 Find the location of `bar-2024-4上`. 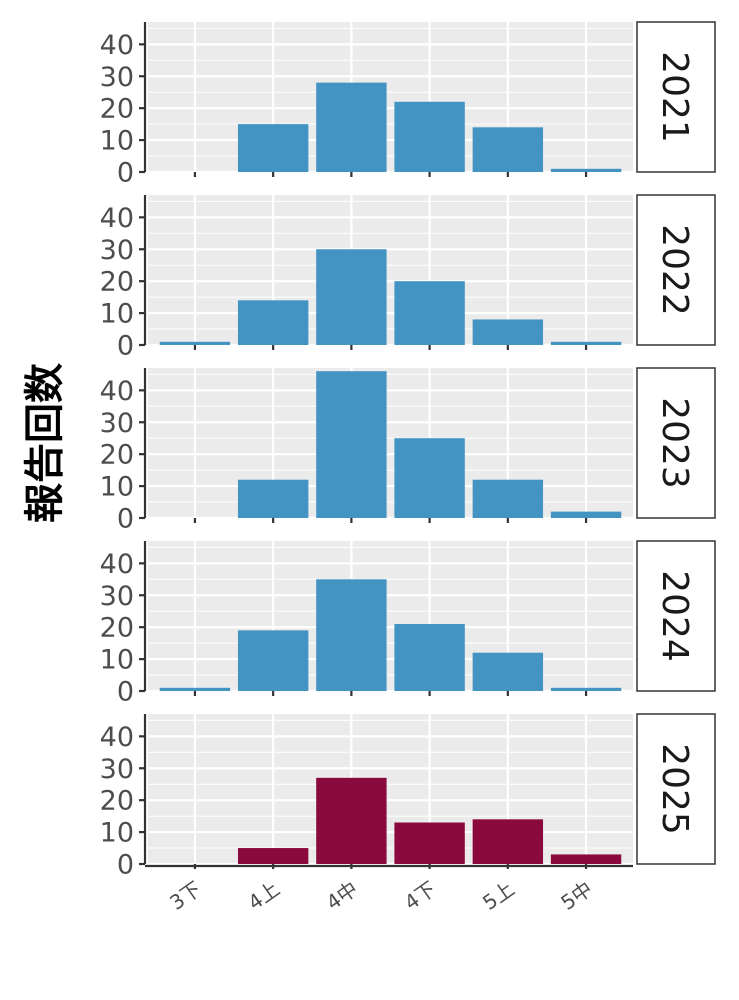

bar-2024-4上 is located at coordinates (273, 660).